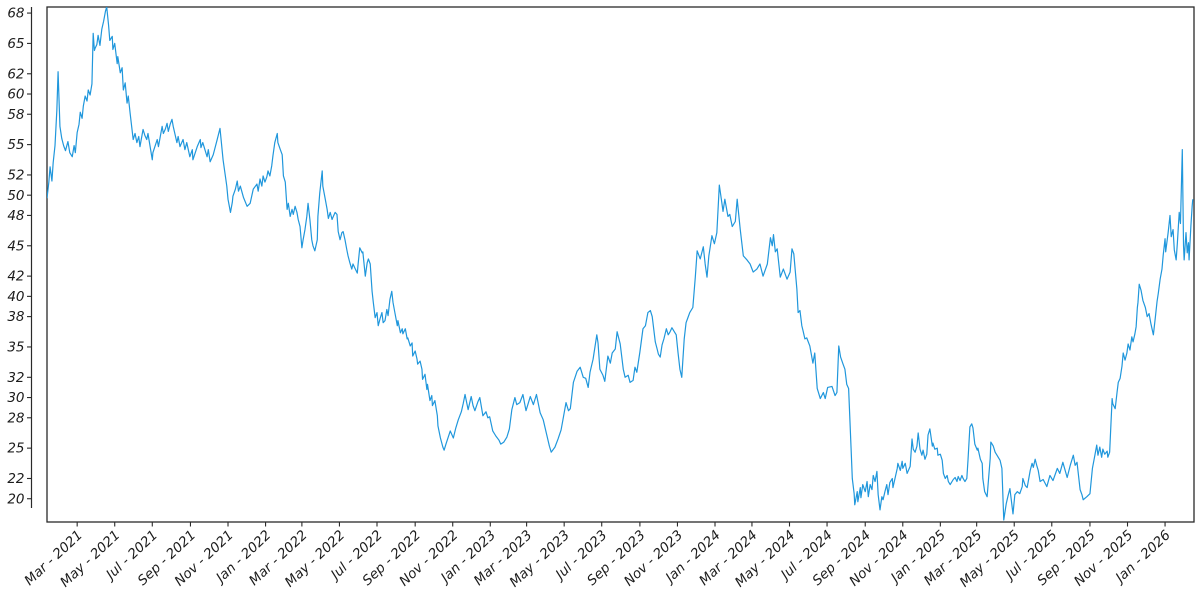 This screenshot has height=600, width=1200. I want to click on y-tick-label: 22, so click(15, 479).